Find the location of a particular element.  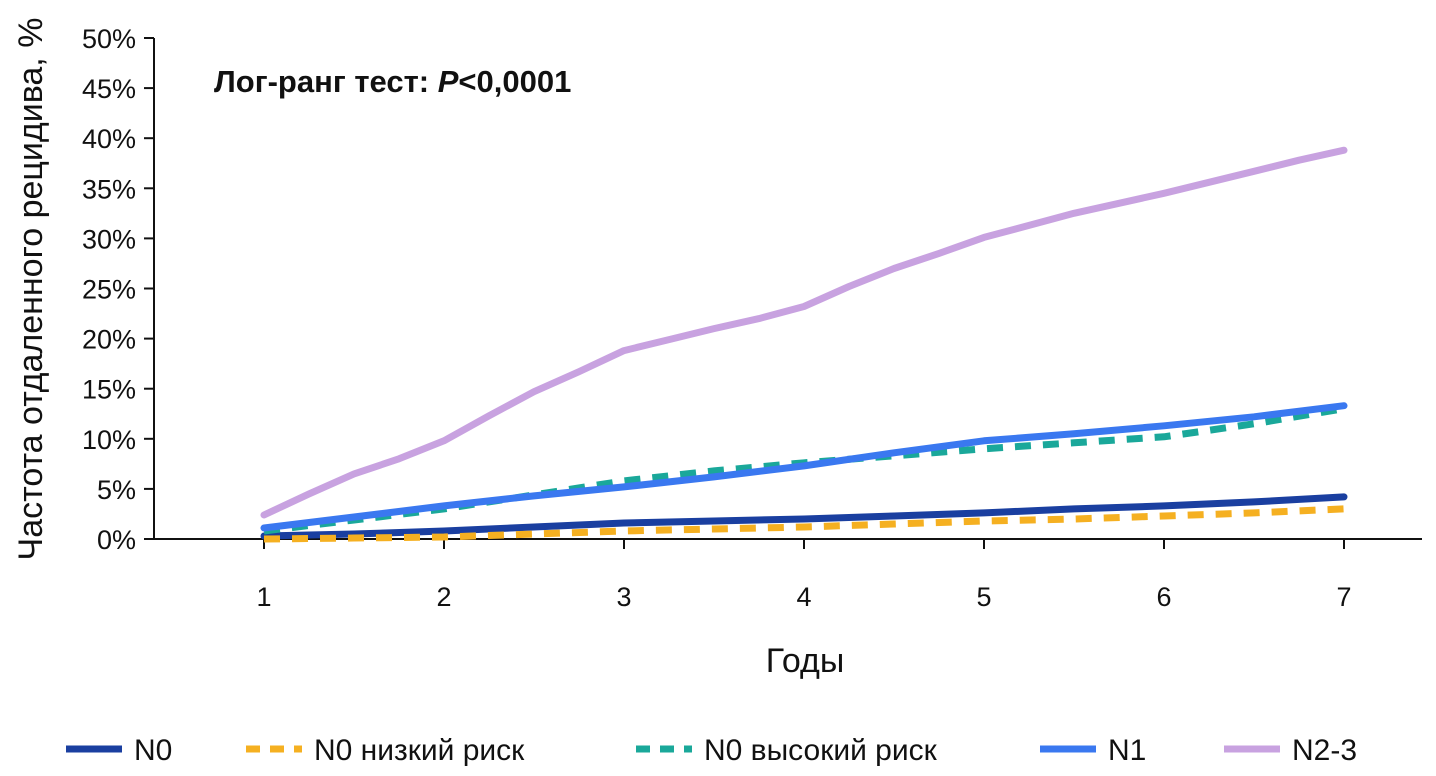

x-axis-ticks: 1 2 3 4 5 6 7 is located at coordinates (804, 575).